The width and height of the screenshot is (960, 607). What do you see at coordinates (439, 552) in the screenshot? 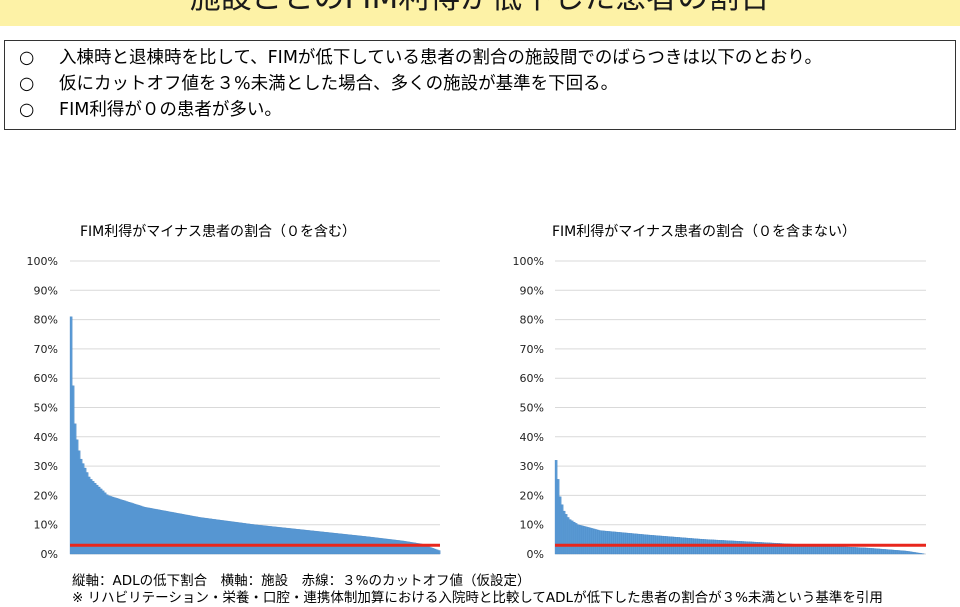
I see `bar` at bounding box center [439, 552].